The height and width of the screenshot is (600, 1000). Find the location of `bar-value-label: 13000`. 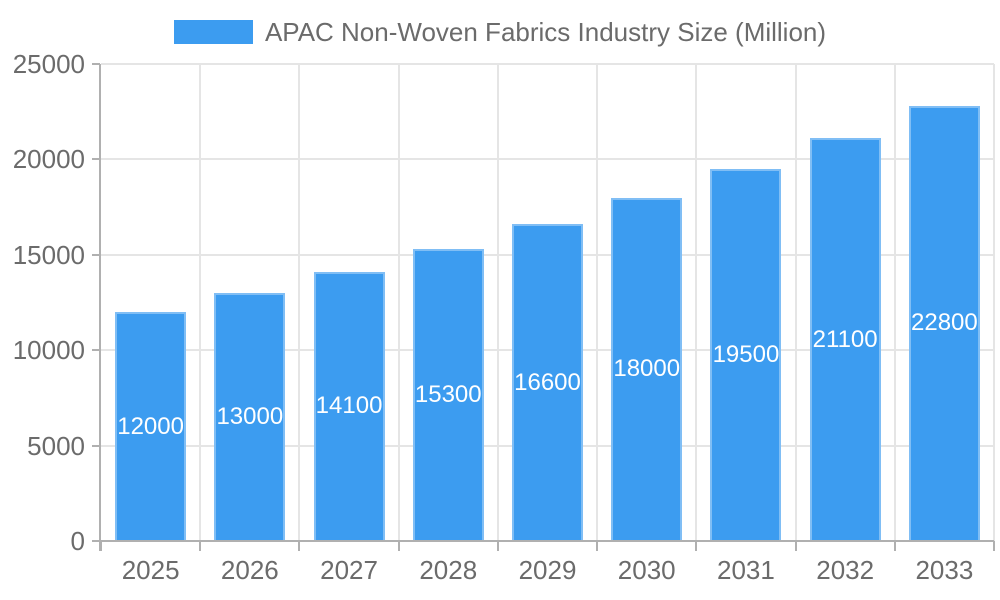

bar-value-label: 13000 is located at coordinates (250, 416).